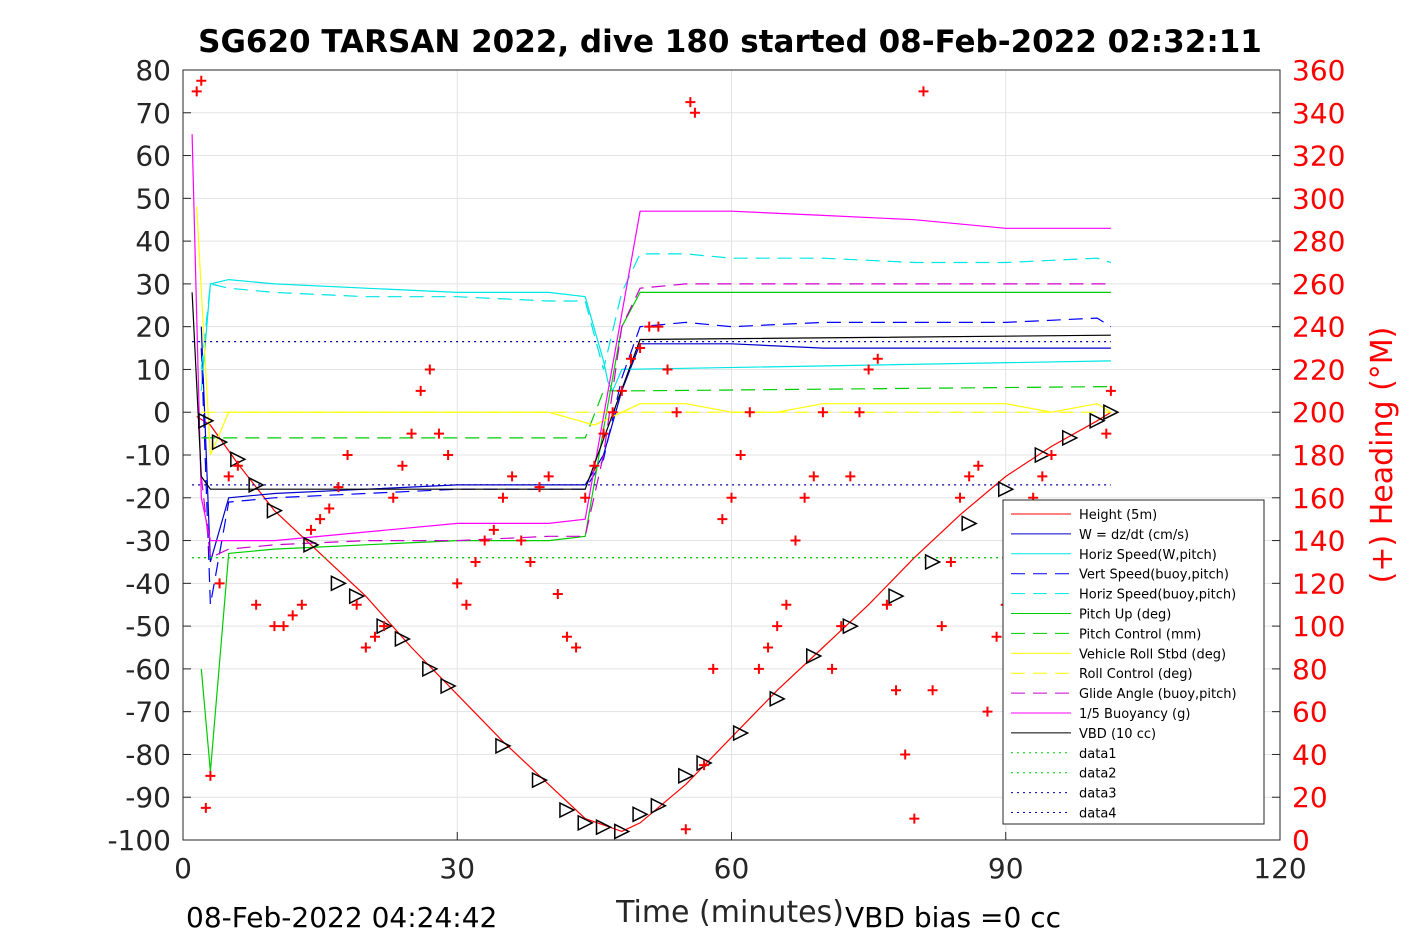 Image resolution: width=1417 pixels, height=945 pixels. What do you see at coordinates (162, 412) in the screenshot?
I see `y-tick-label: 0` at bounding box center [162, 412].